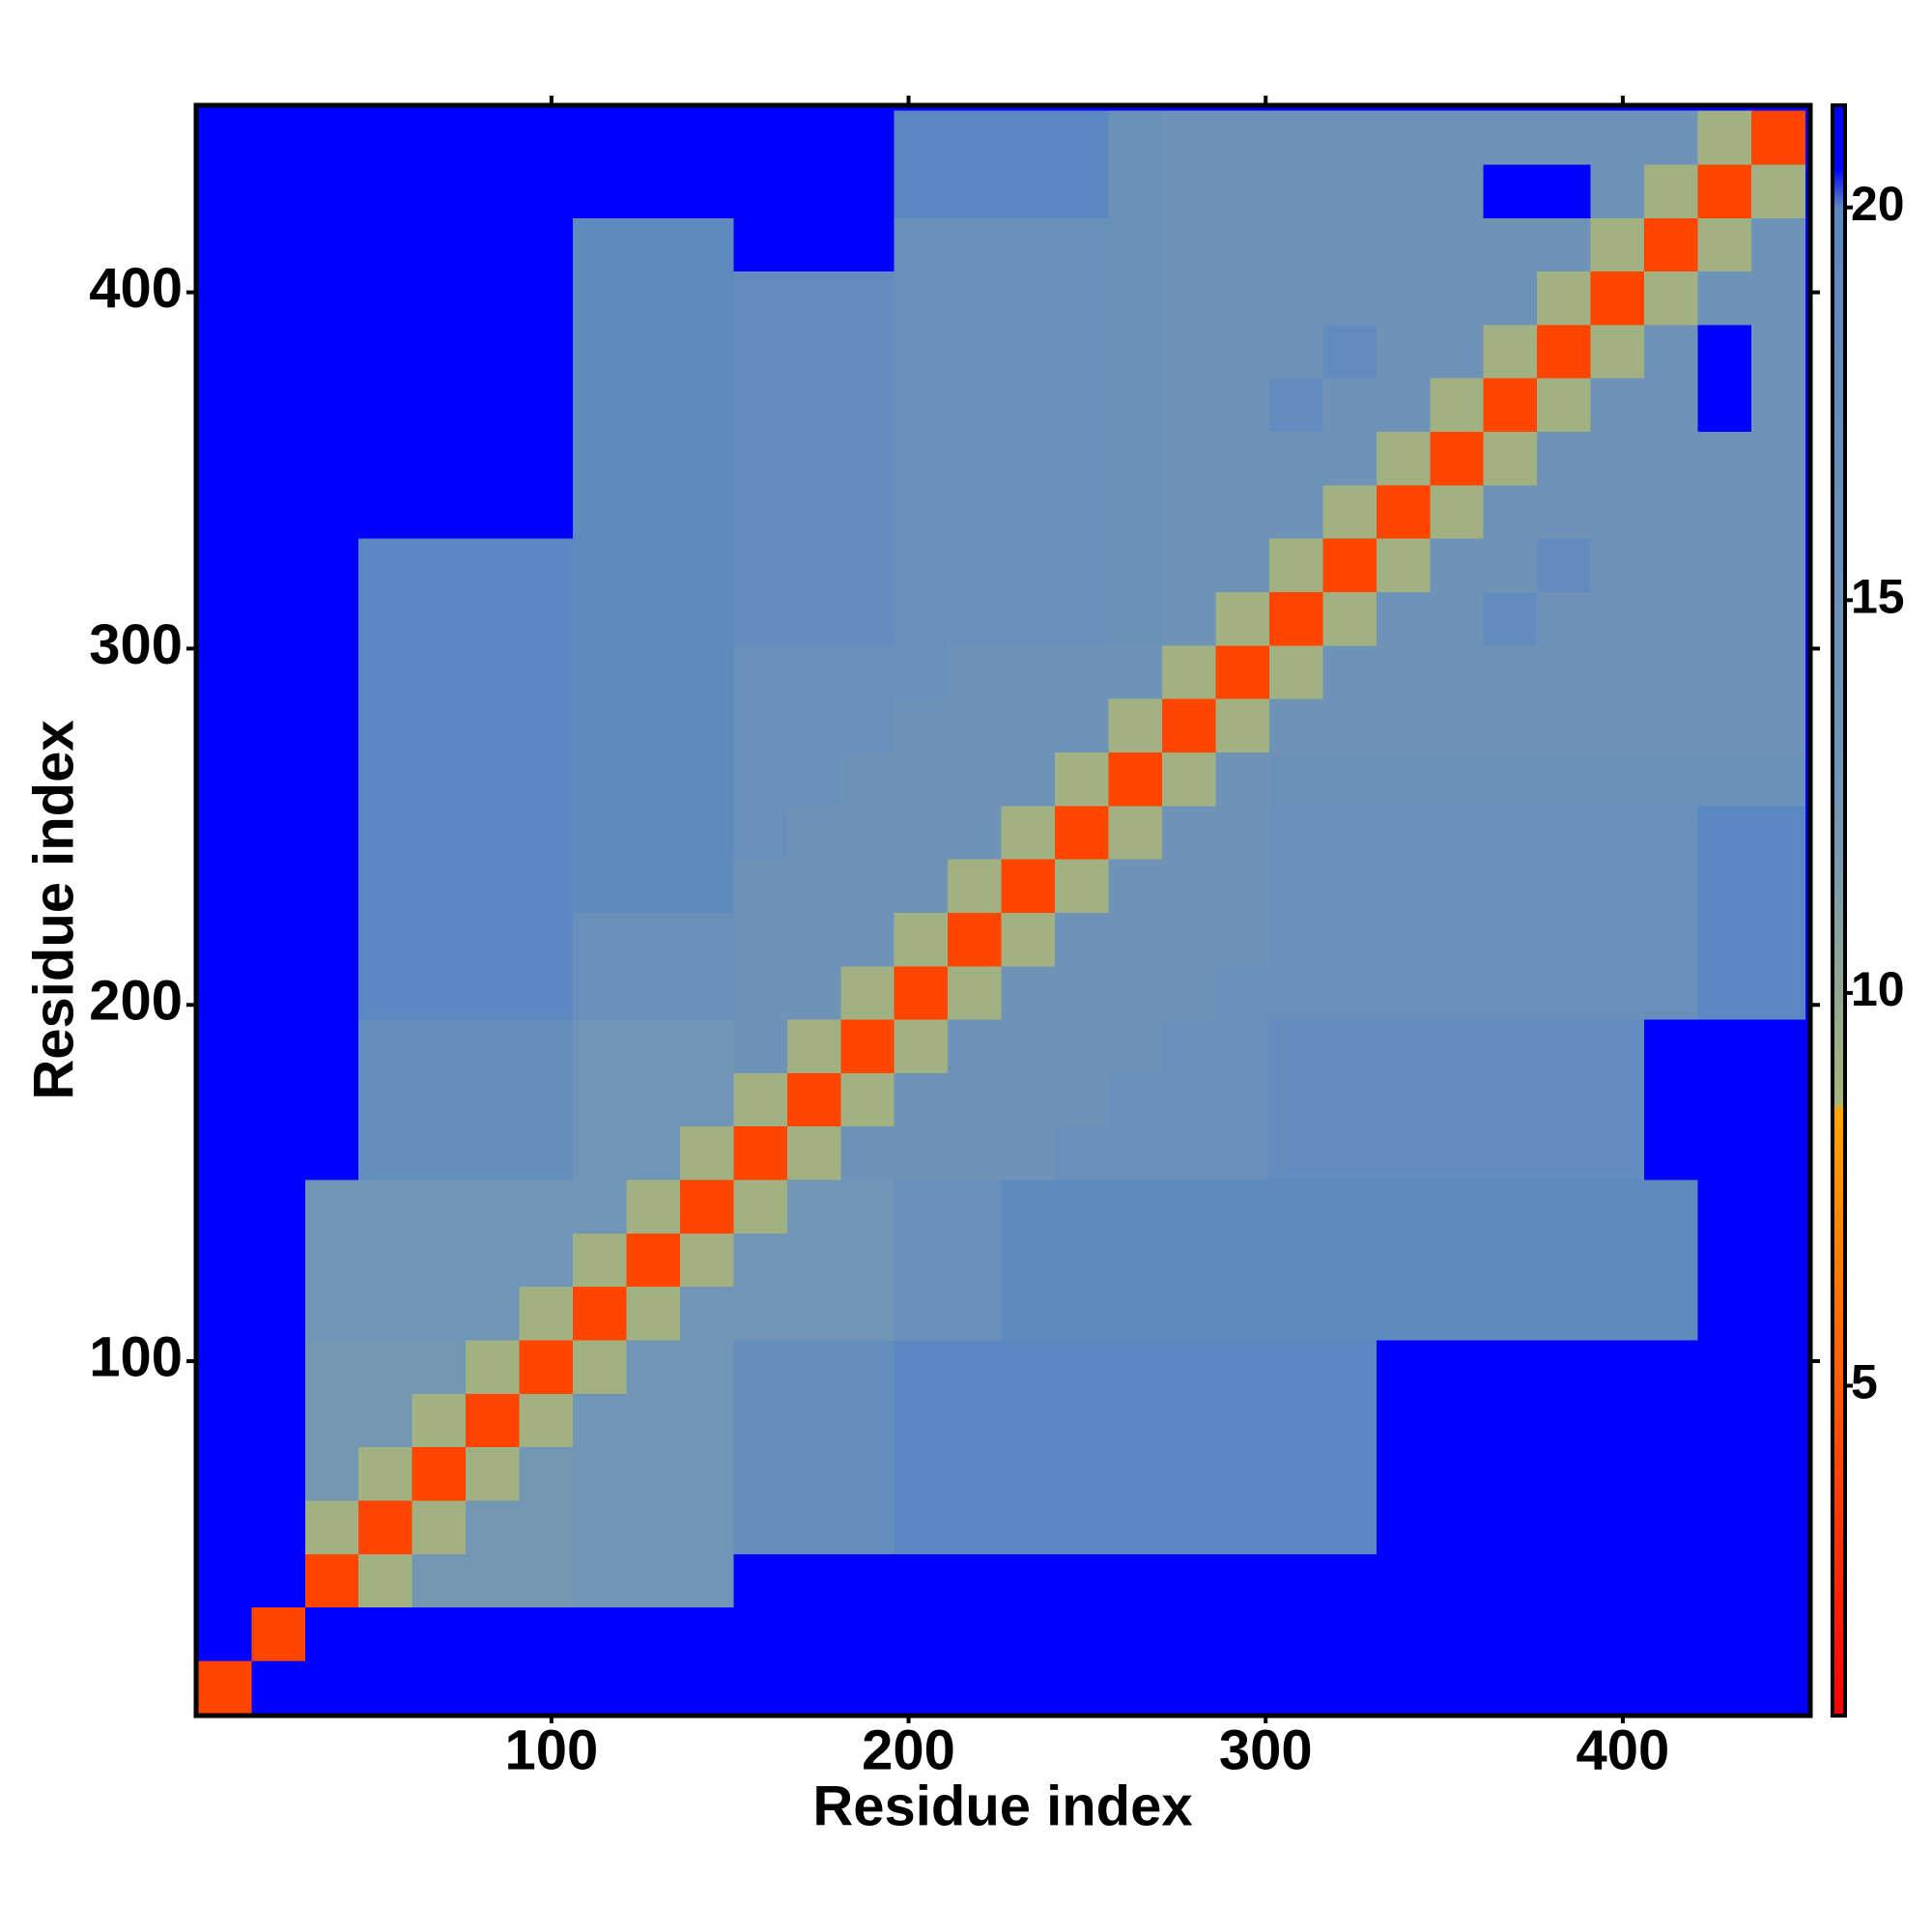  I want to click on colorbar, so click(1839, 910).